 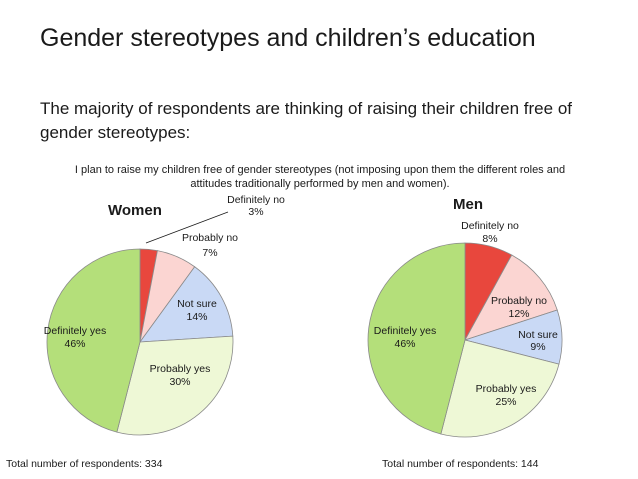 What do you see at coordinates (460, 464) in the screenshot?
I see `total-respondents-men: Total number of respondents: 144` at bounding box center [460, 464].